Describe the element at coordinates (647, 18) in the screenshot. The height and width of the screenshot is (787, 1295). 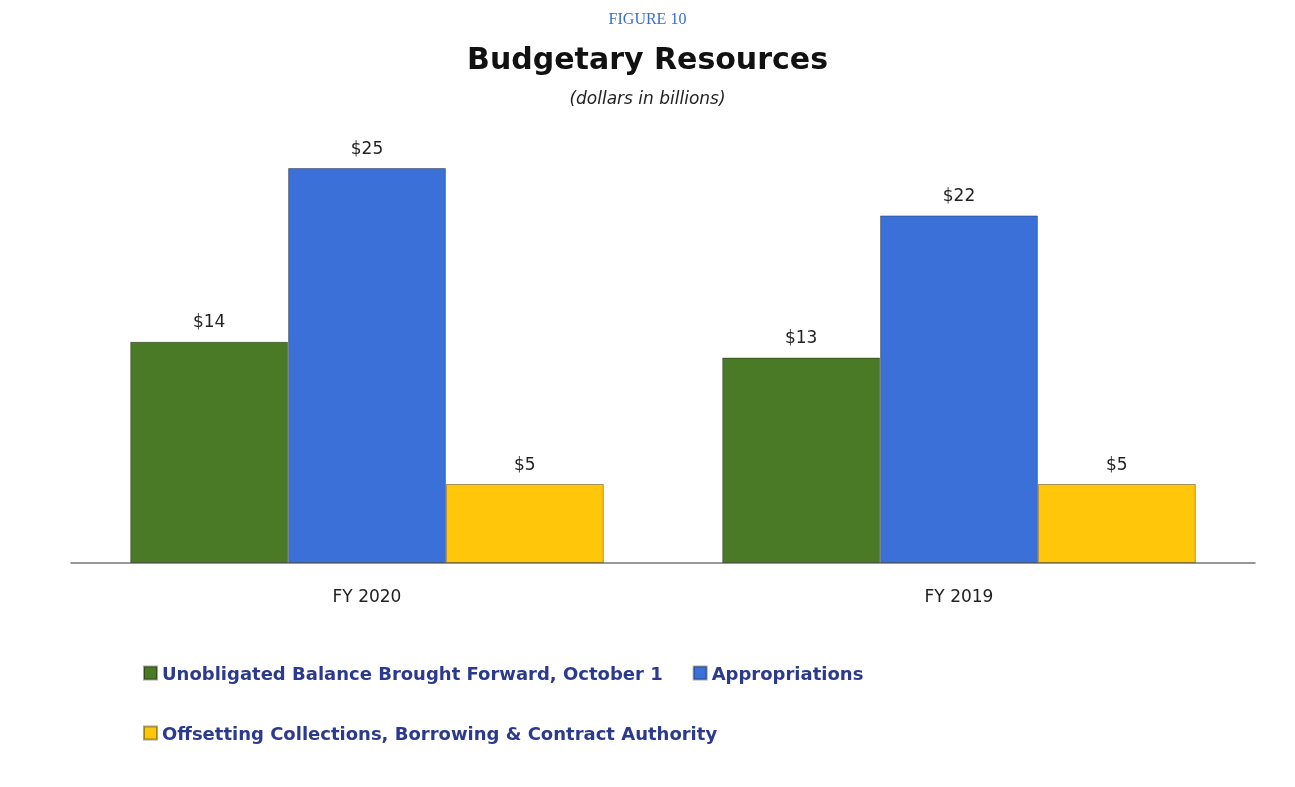
I see `caption: FIGURE 10` at that location.